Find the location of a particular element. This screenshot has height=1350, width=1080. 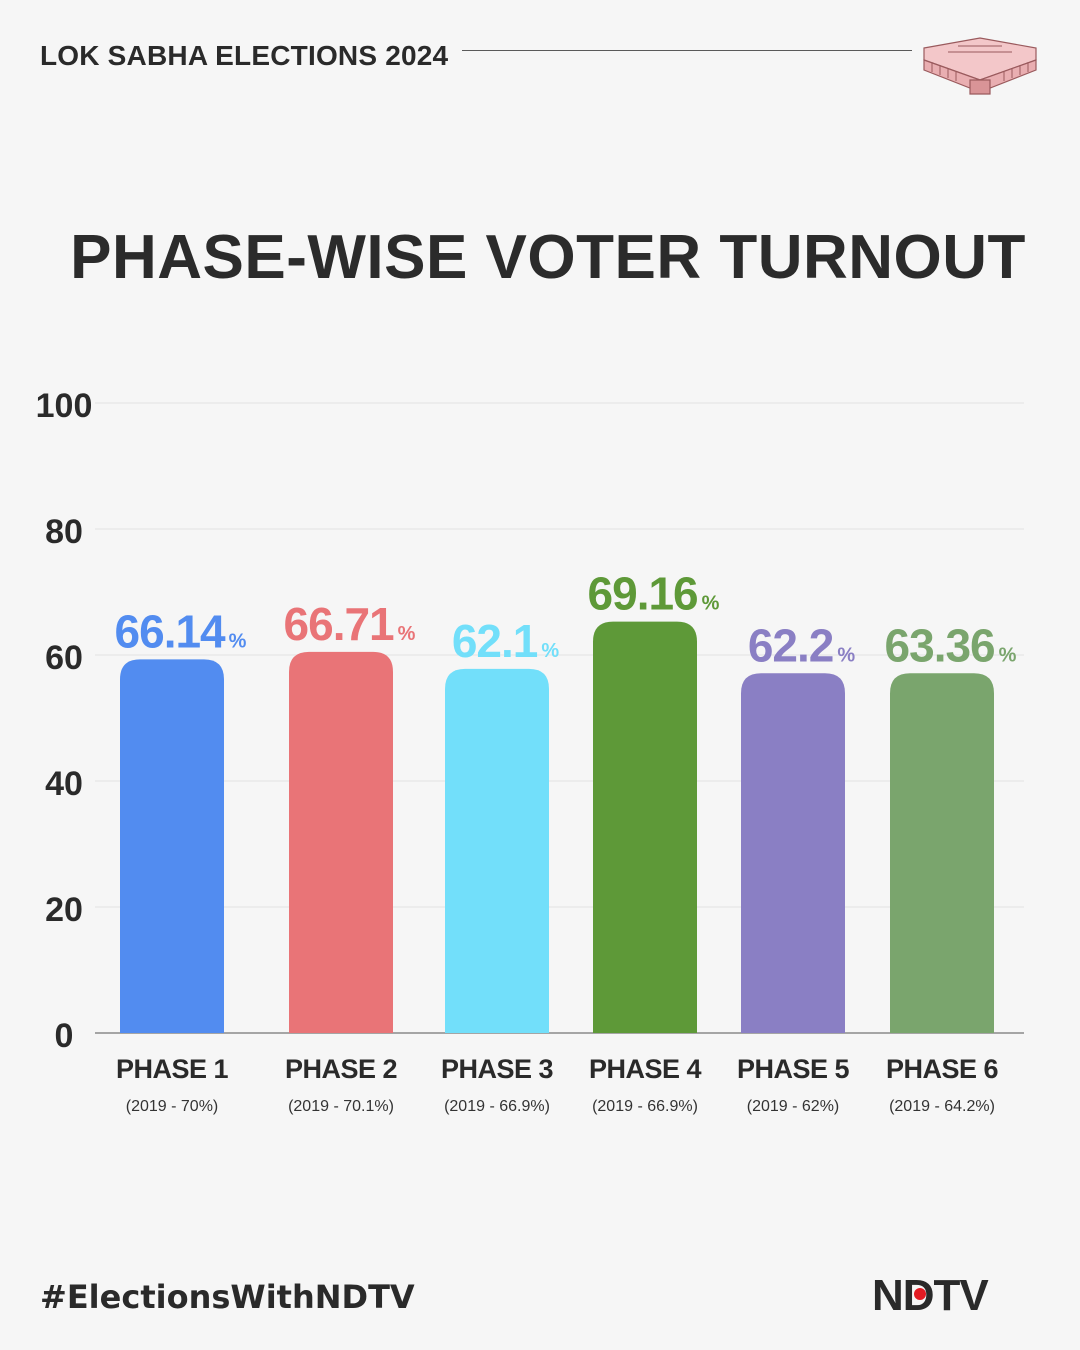

y-tick-label: 40 is located at coordinates (64, 784).